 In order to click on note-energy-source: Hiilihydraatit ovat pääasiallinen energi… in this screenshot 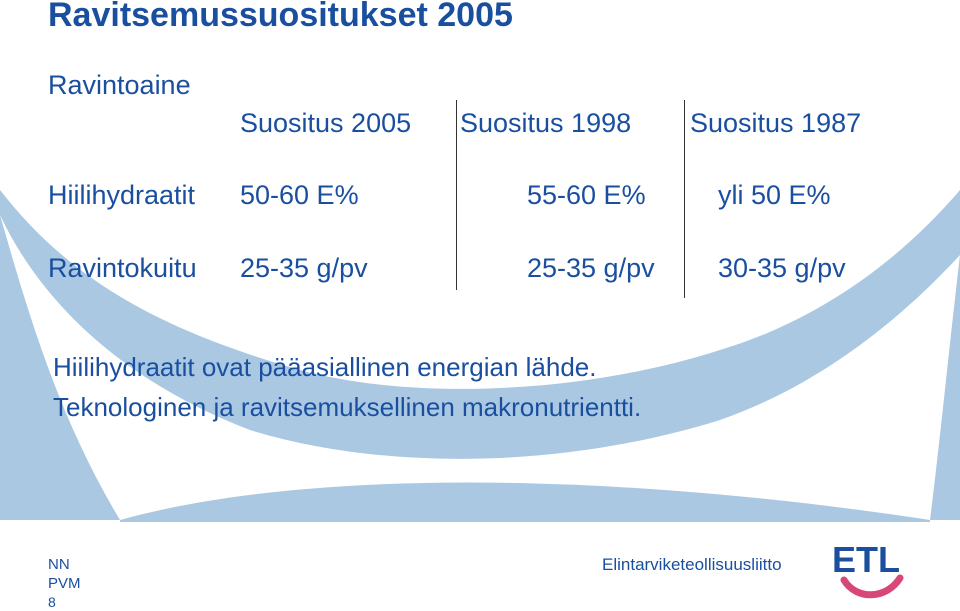, I will do `click(325, 367)`.